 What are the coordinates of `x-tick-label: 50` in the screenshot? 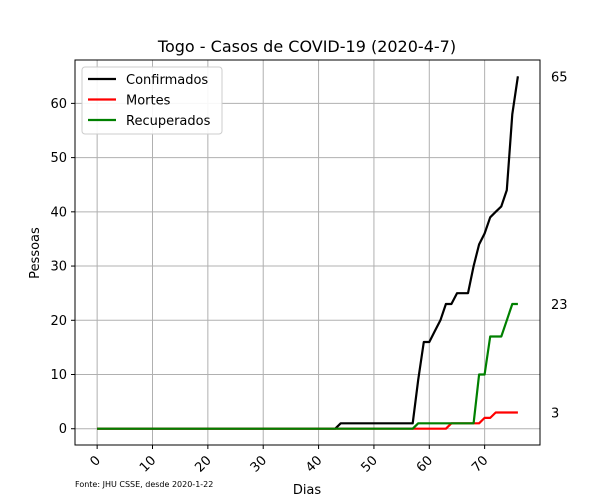 It's located at (369, 464).